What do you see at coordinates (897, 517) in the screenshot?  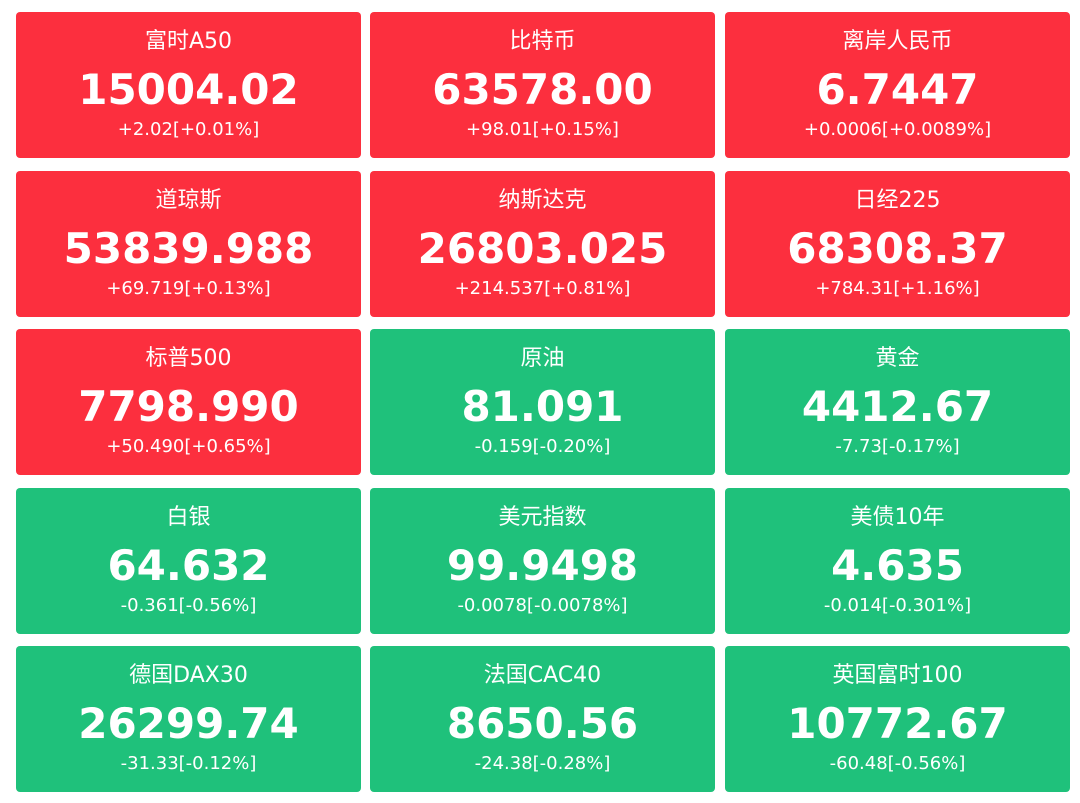 I see `quote-name: 美债10年` at bounding box center [897, 517].